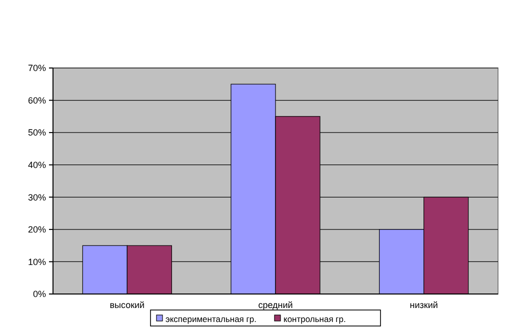  Describe the element at coordinates (37, 68) in the screenshot. I see `y-tick-label: 70%` at that location.